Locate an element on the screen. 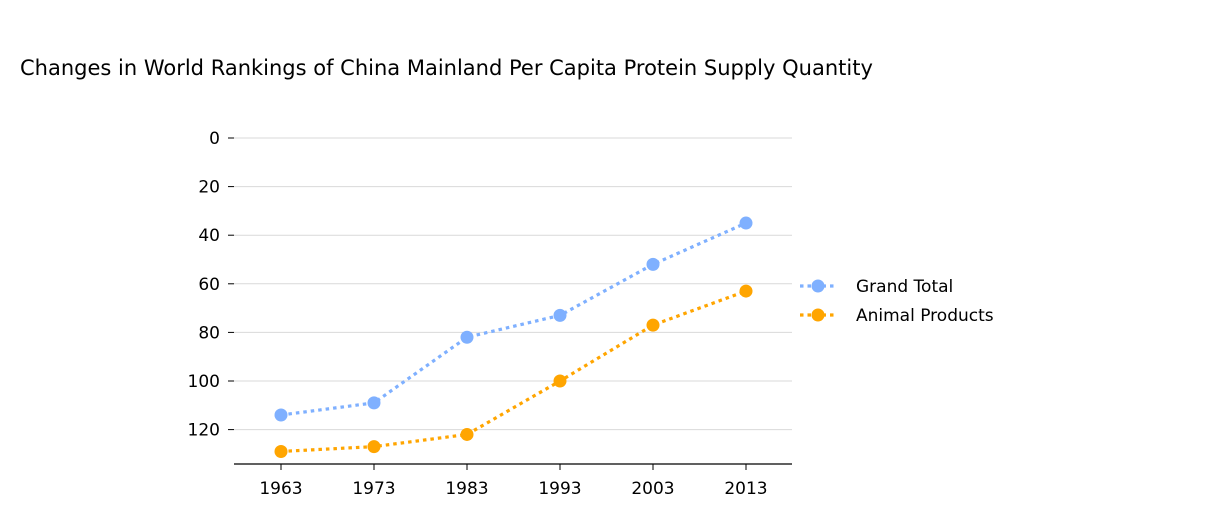 This screenshot has height=518, width=1224. y-tick-label: 20 is located at coordinates (209, 188).